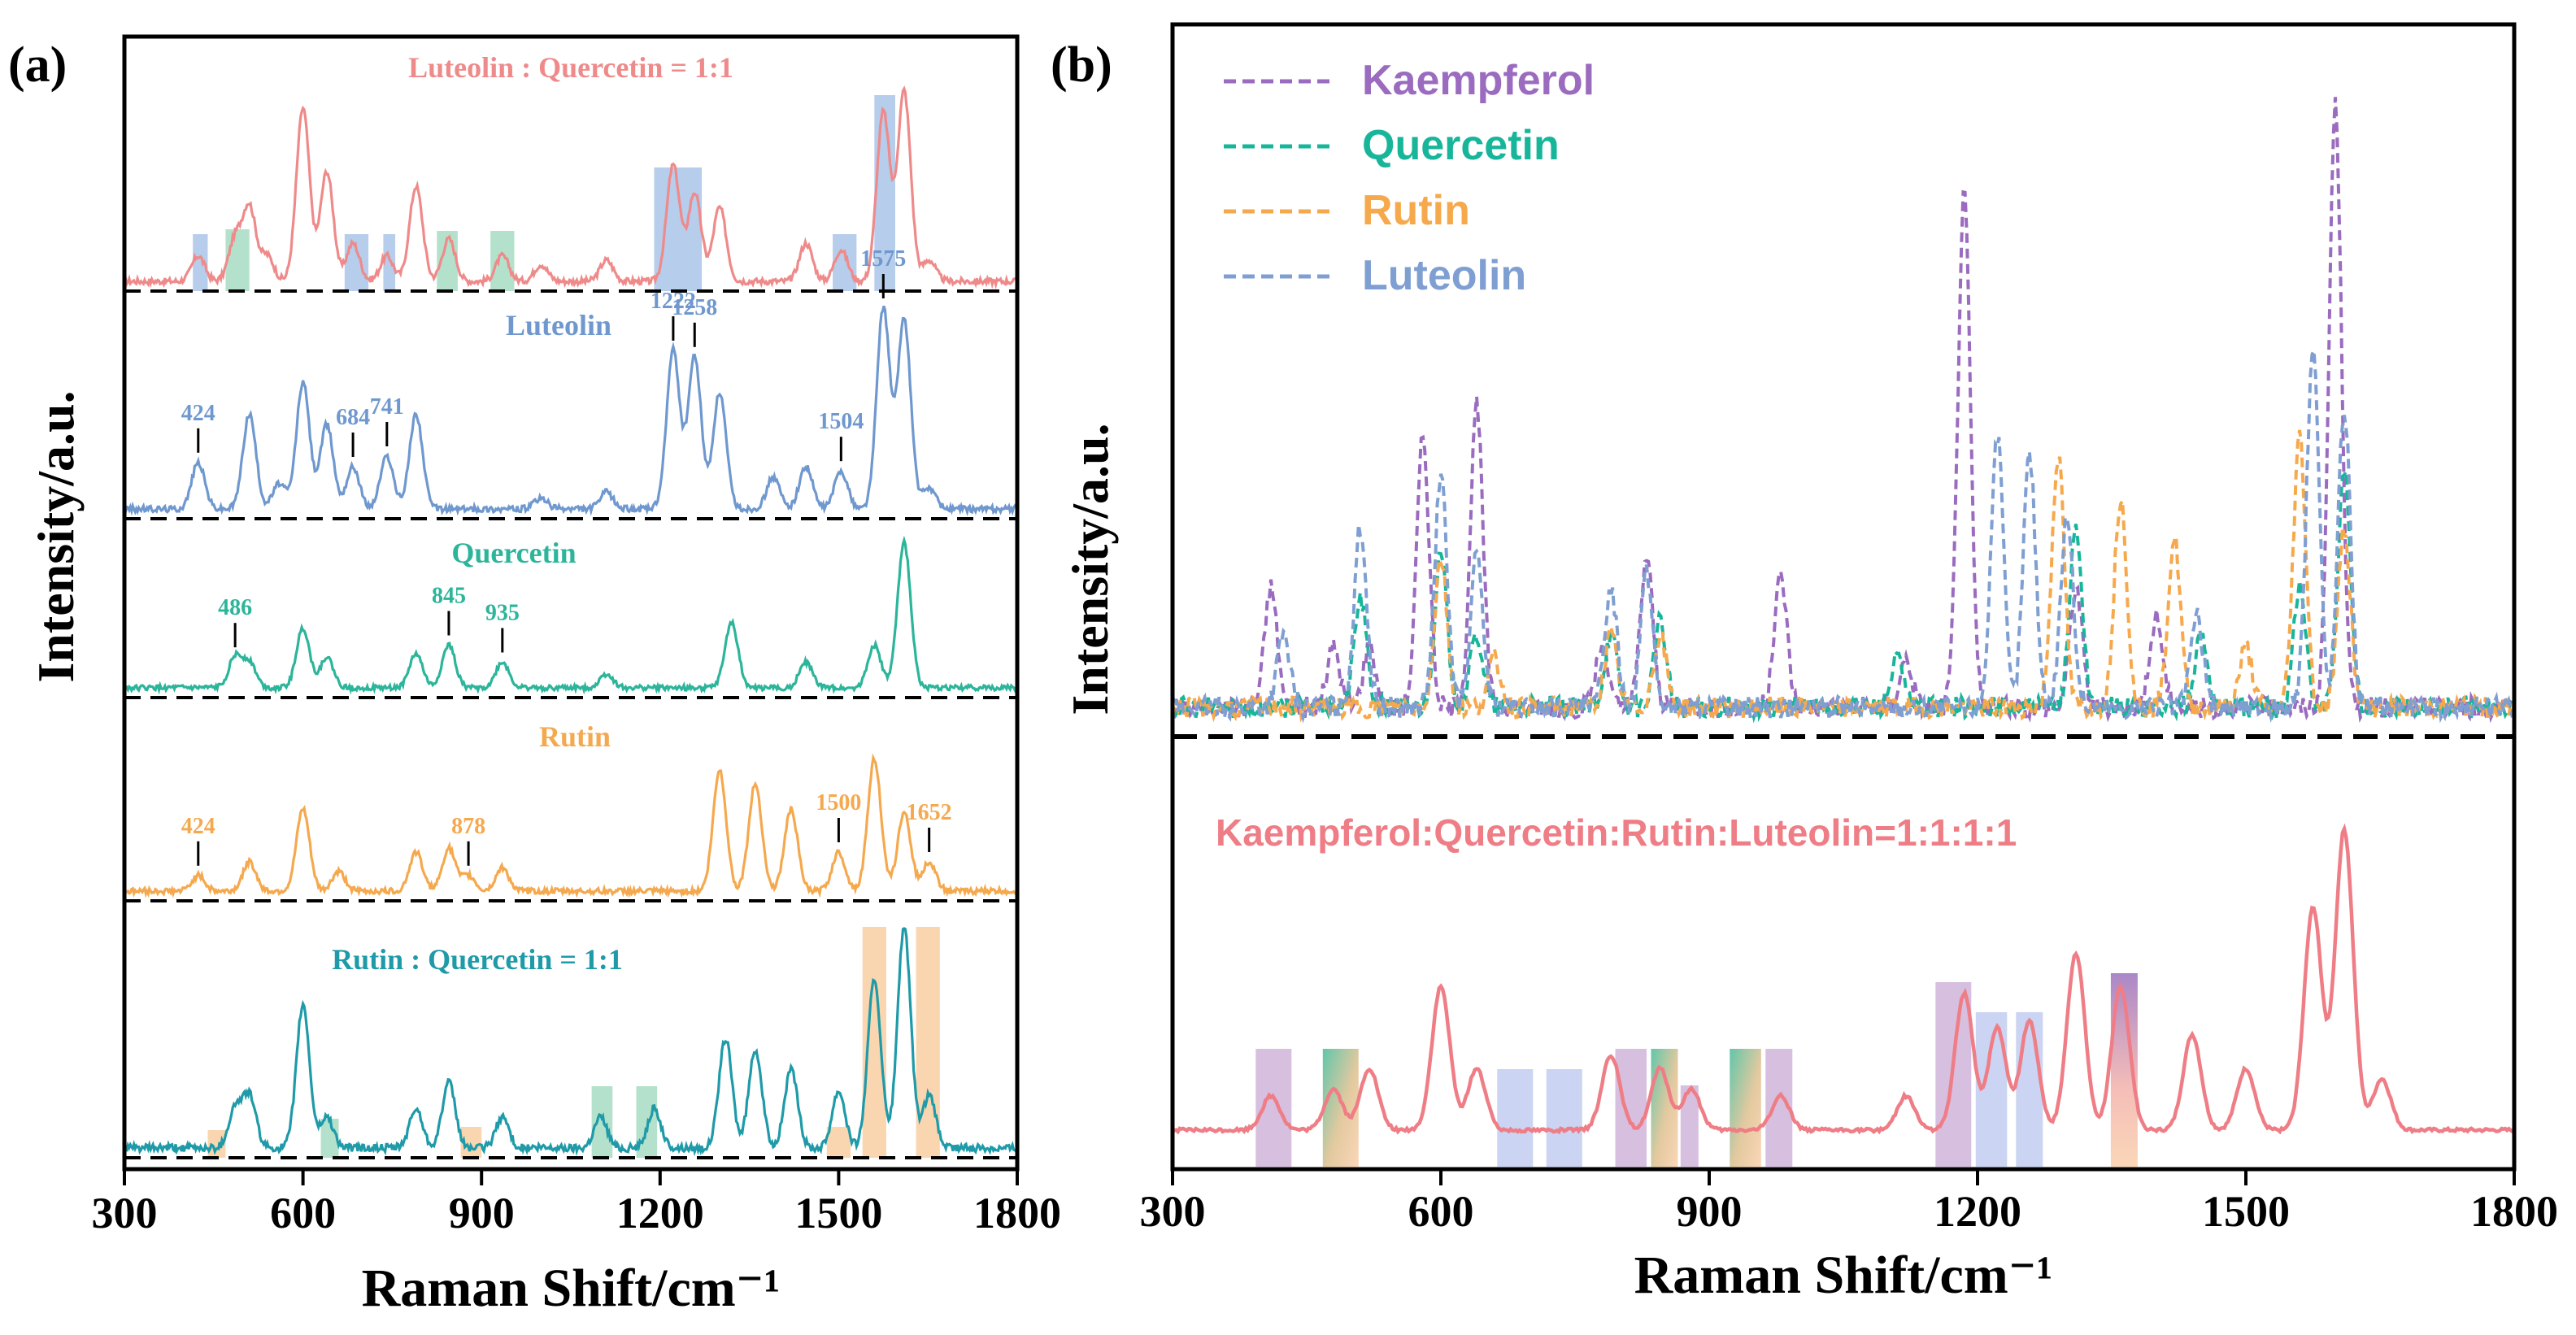 This screenshot has height=1335, width=2576. Describe the element at coordinates (559, 325) in the screenshot. I see `spectrum-name-1: Luteolin` at that location.